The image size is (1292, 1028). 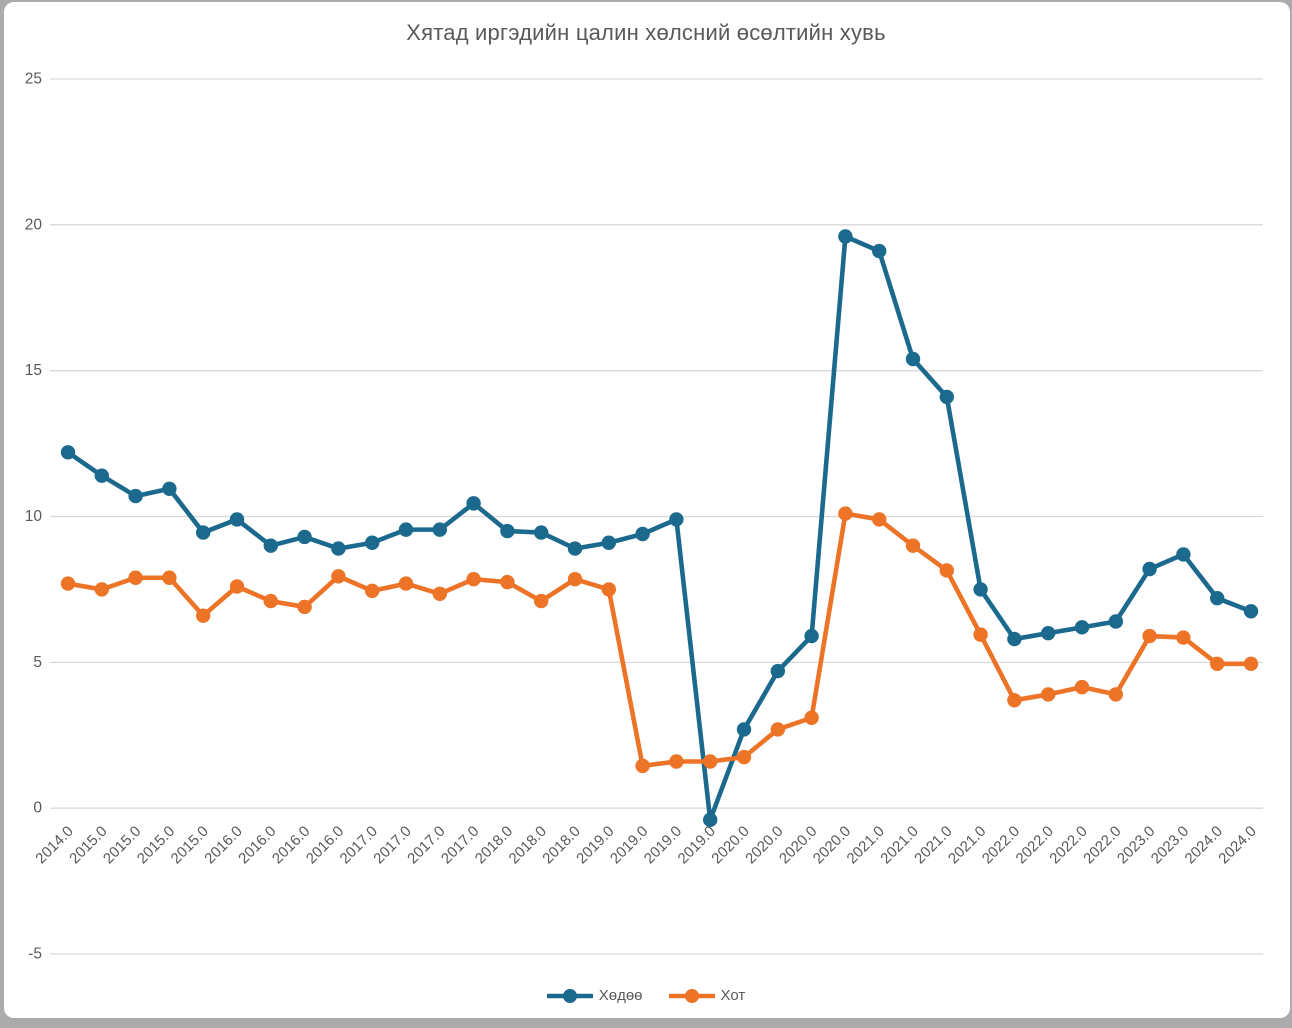 I want to click on legend-dot-hodoo, so click(x=569, y=995).